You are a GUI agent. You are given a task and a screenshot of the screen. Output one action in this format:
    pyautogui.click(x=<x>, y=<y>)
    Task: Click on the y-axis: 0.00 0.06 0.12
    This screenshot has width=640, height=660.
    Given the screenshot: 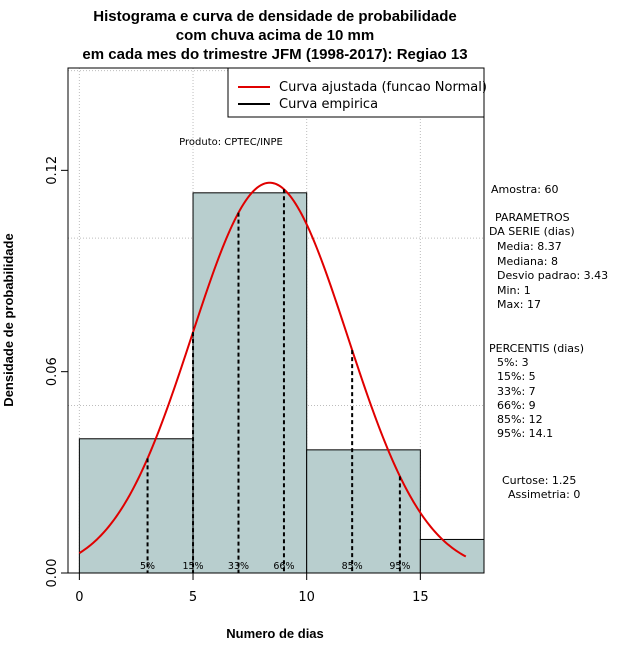 What is the action you would take?
    pyautogui.click(x=57, y=372)
    